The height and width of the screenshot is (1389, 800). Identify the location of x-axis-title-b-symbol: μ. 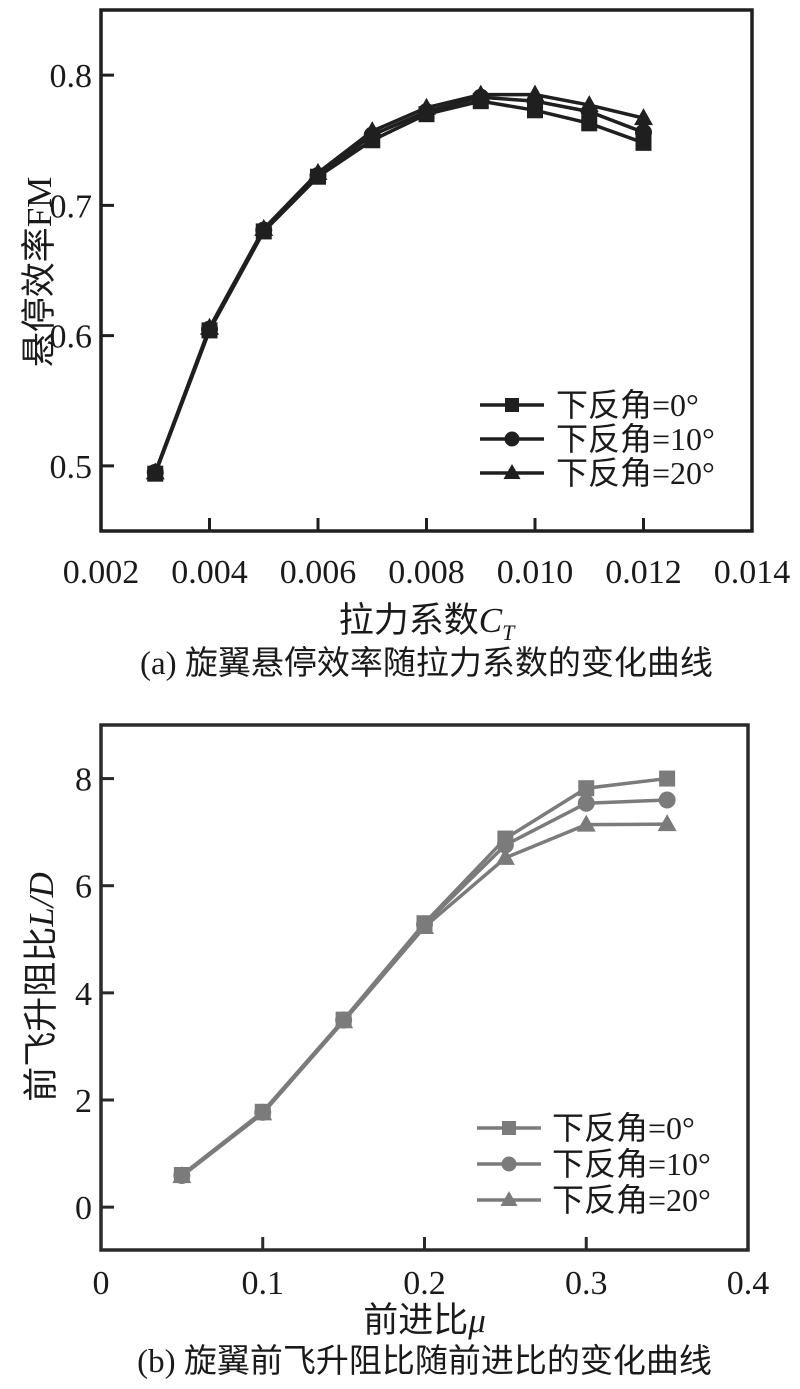
(477, 1320).